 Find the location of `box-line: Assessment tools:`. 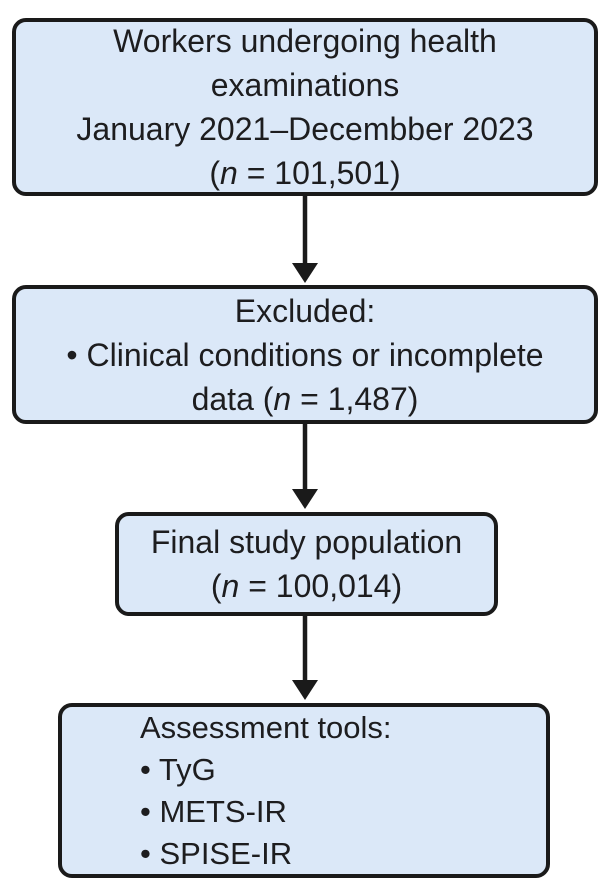

box-line: Assessment tools: is located at coordinates (266, 727).